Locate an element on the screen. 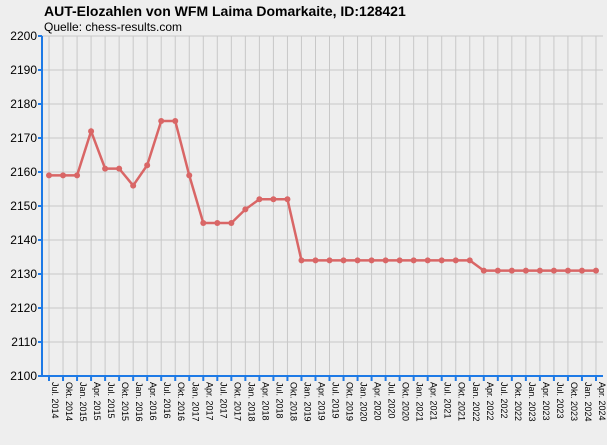 The height and width of the screenshot is (445, 607). y-tick-label: 2160 is located at coordinates (23, 172).